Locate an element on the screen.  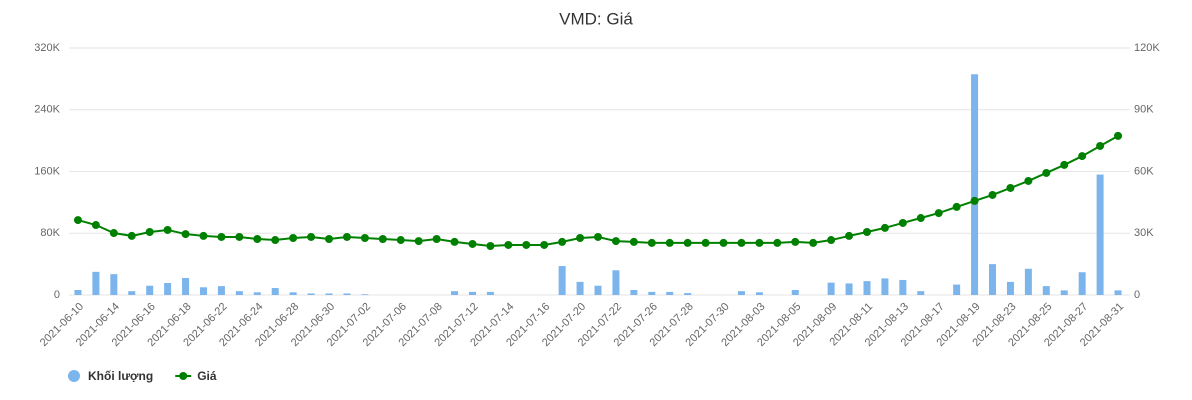
chart-title: VMD: Giá is located at coordinates (596, 18).